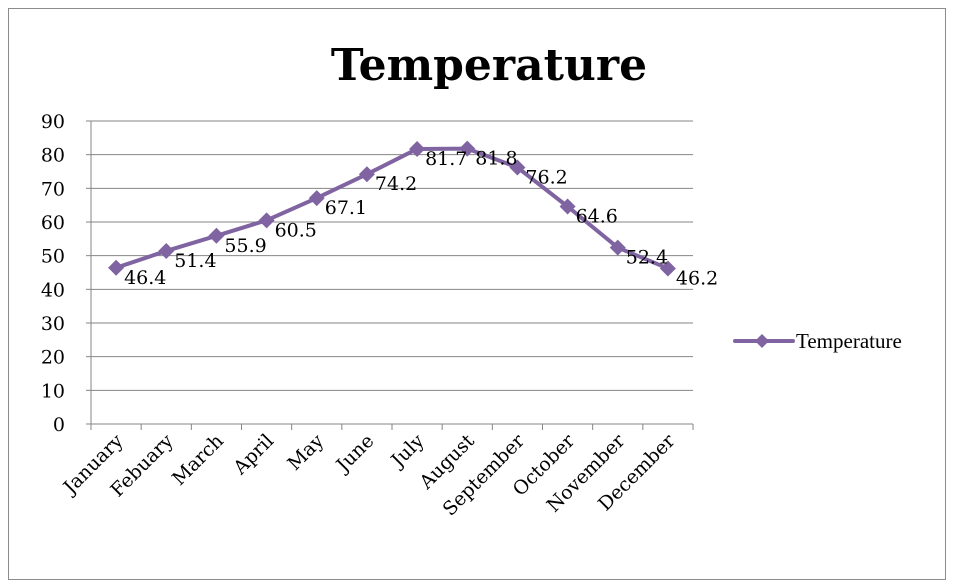 The width and height of the screenshot is (953, 583). What do you see at coordinates (396, 184) in the screenshot?
I see `data-label: 74.2` at bounding box center [396, 184].